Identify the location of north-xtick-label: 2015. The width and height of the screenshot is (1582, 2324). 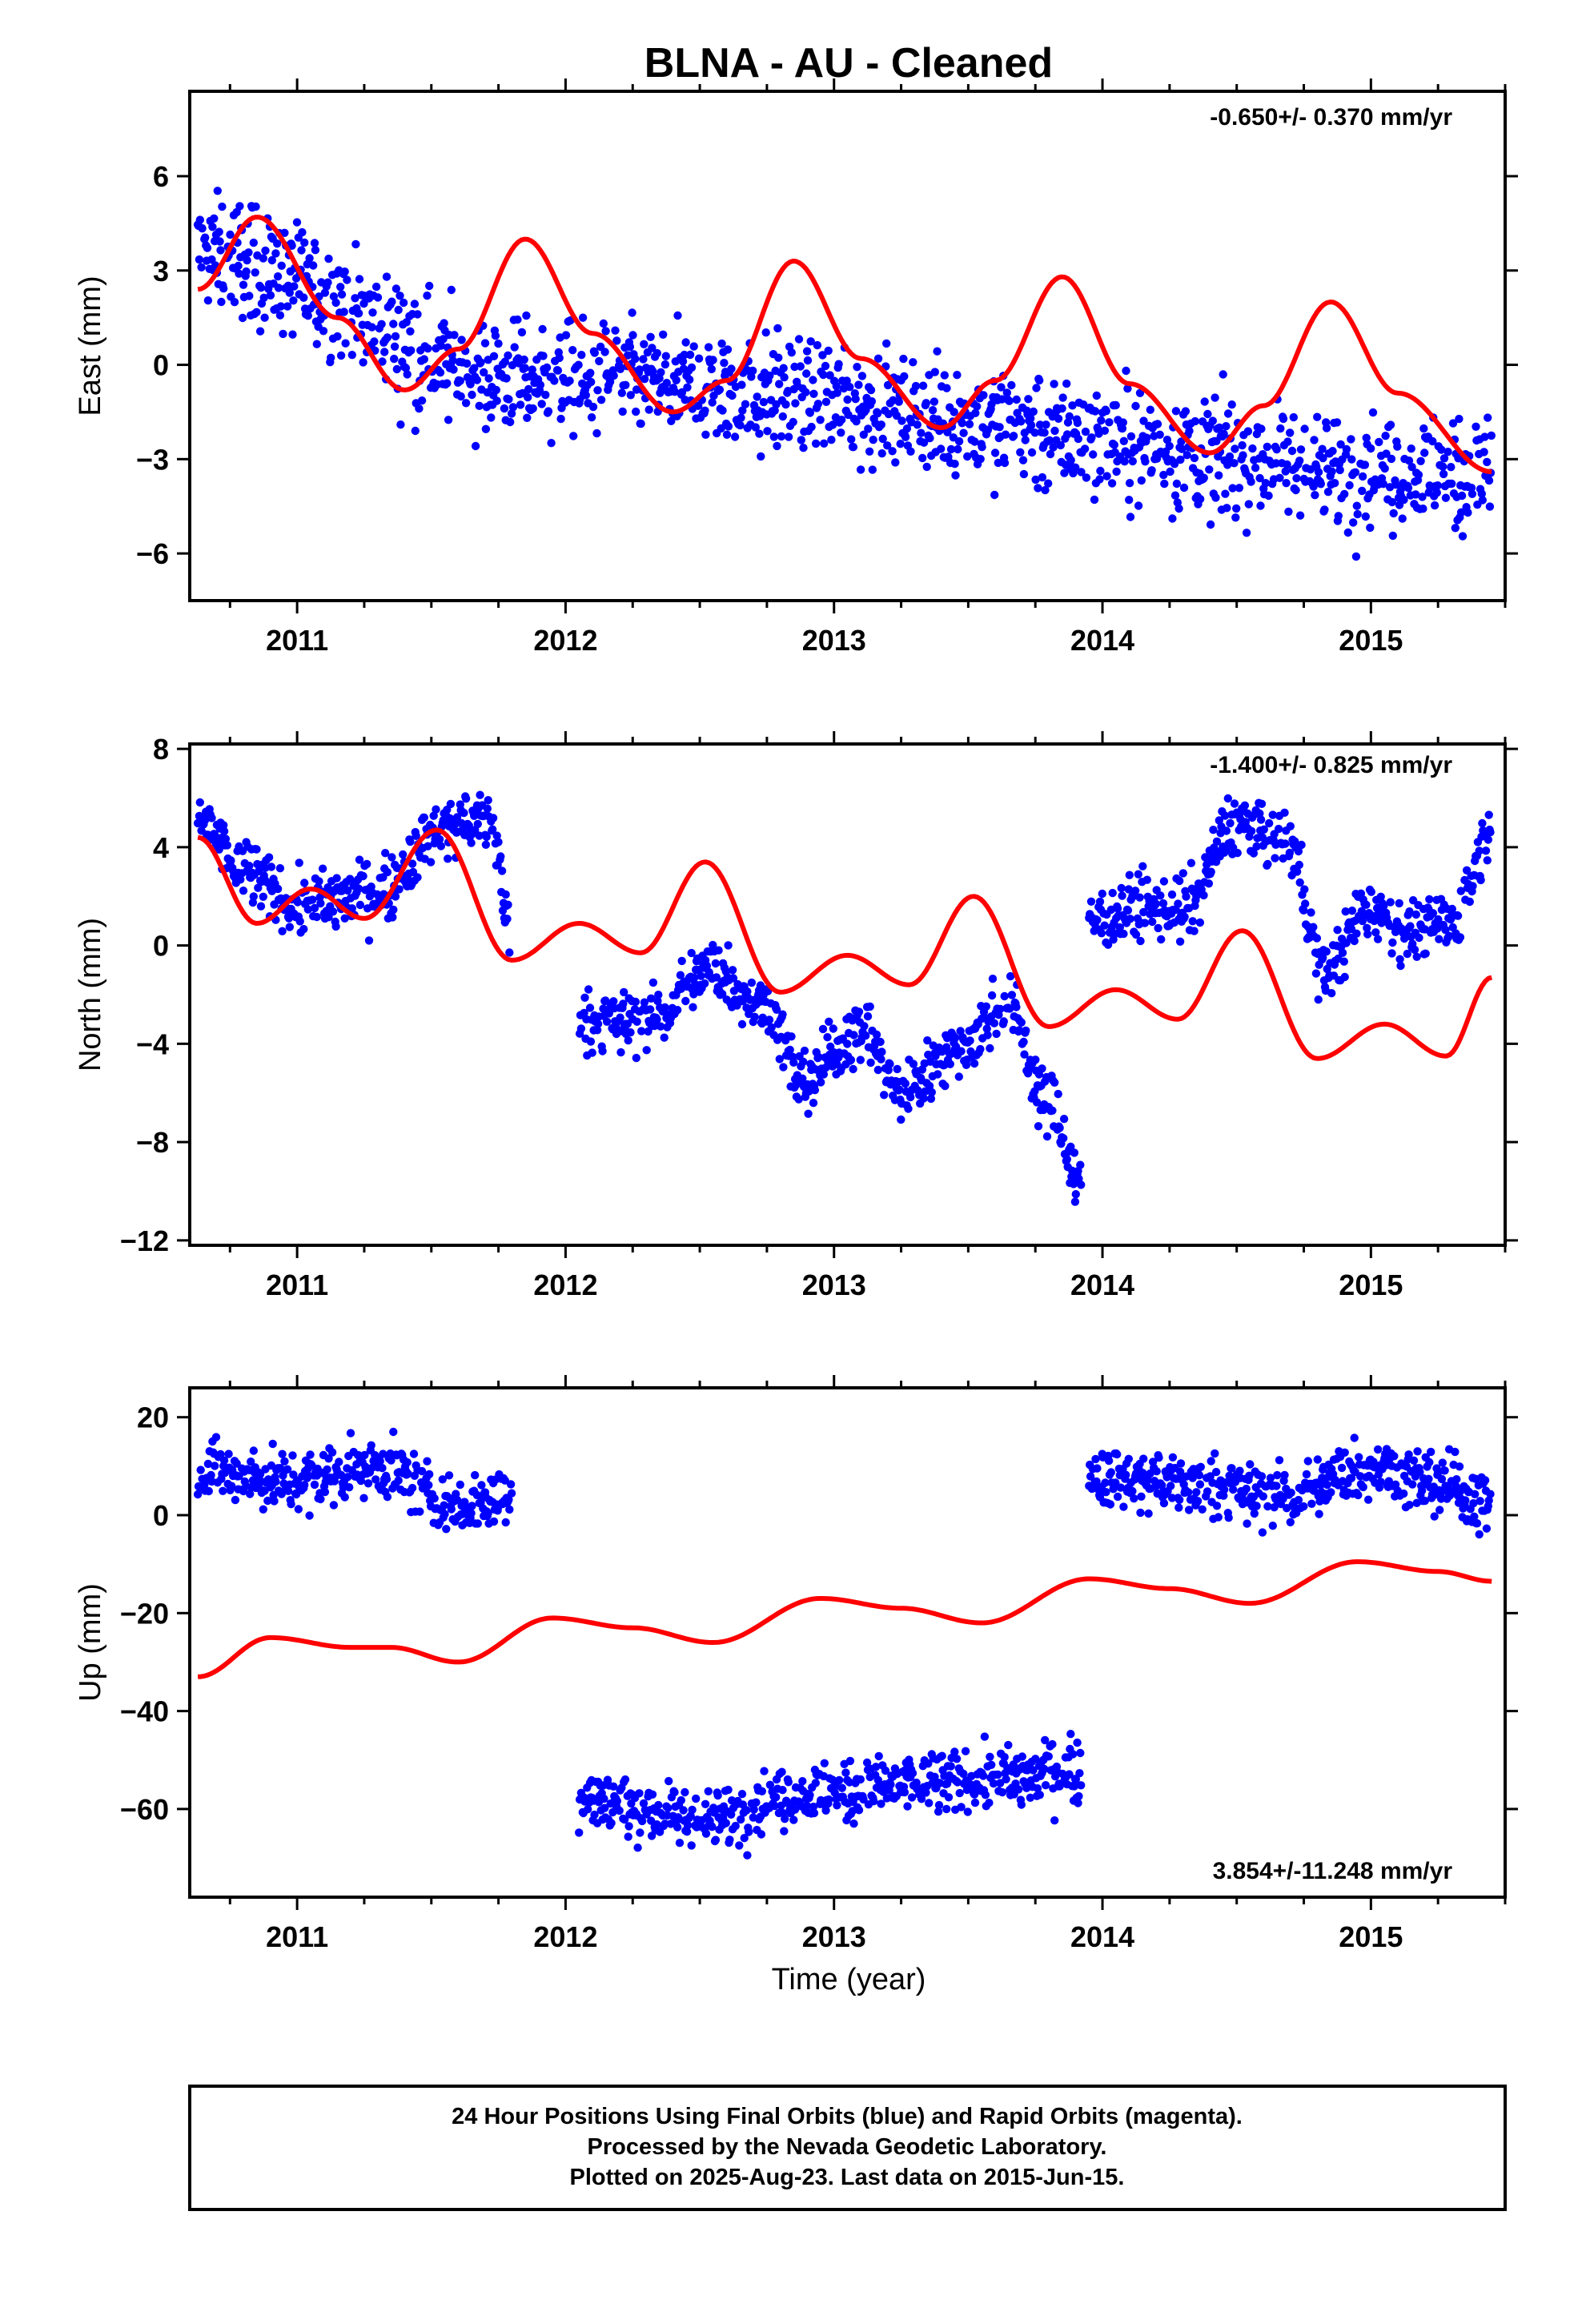
(1371, 1285).